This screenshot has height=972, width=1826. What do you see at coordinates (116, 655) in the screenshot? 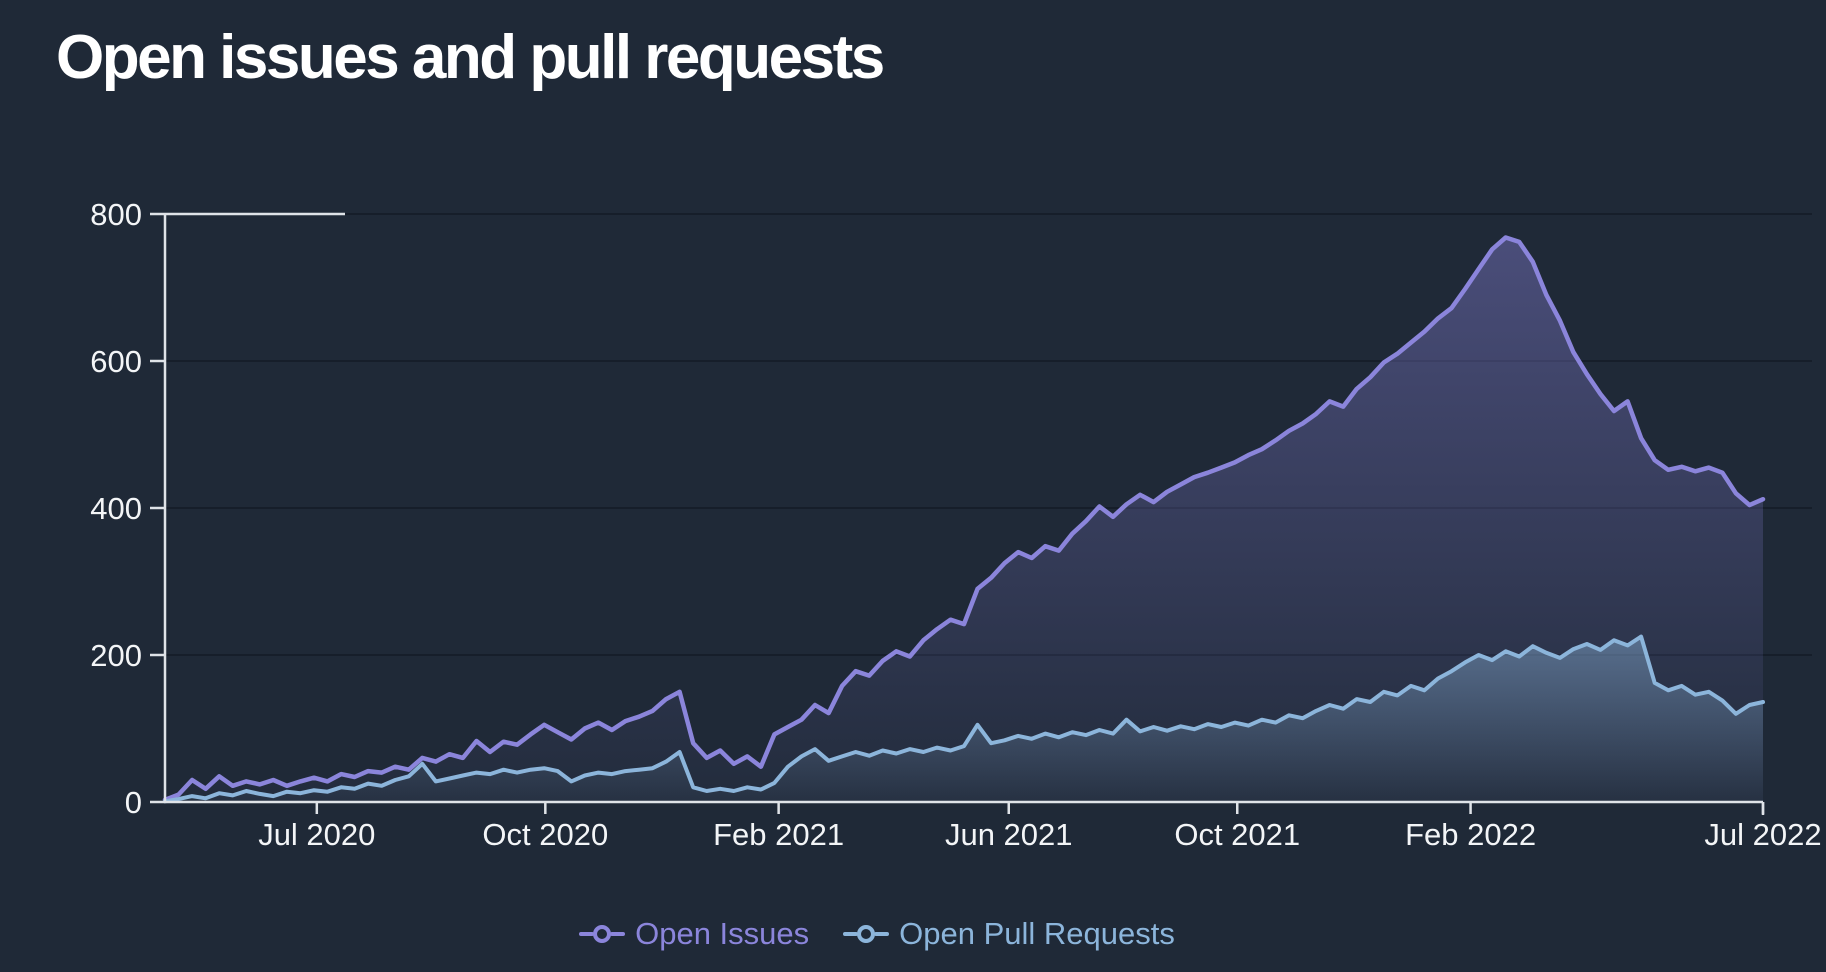
I see `y-tick-label: 200` at bounding box center [116, 655].